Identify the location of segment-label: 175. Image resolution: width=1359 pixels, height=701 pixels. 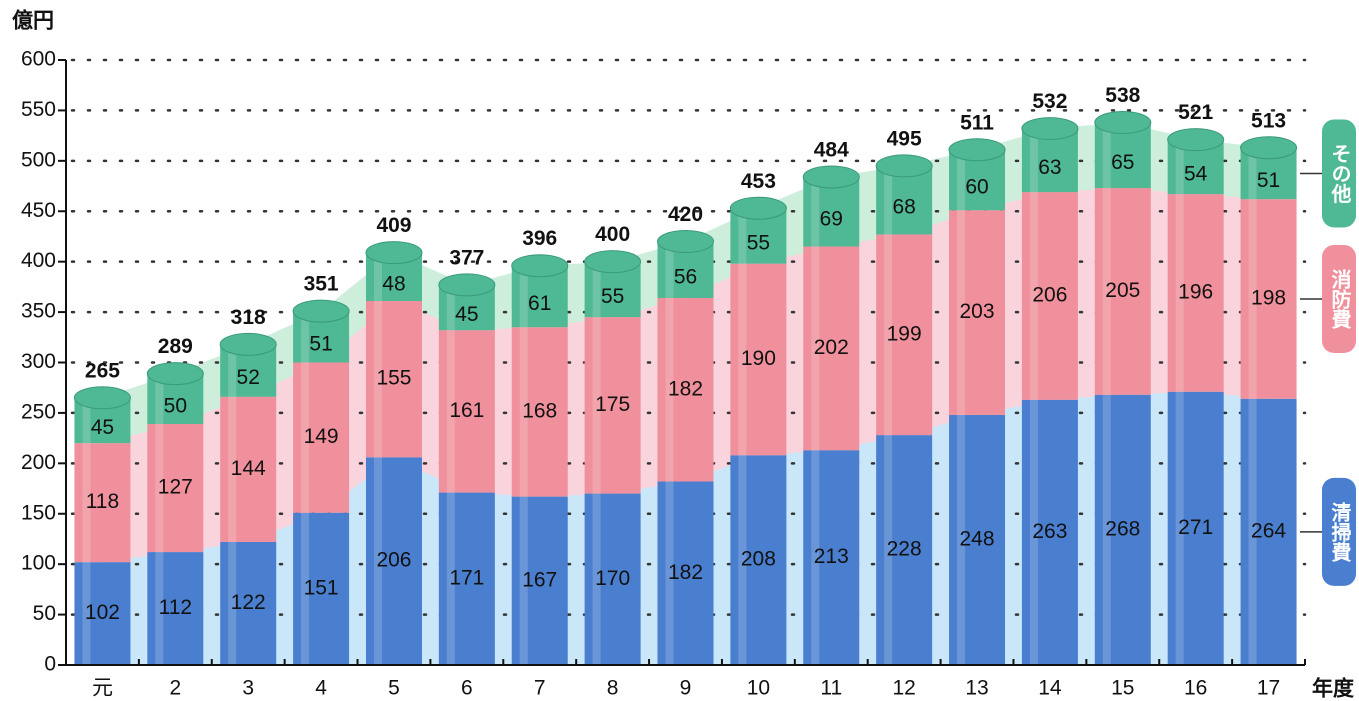
(612, 404).